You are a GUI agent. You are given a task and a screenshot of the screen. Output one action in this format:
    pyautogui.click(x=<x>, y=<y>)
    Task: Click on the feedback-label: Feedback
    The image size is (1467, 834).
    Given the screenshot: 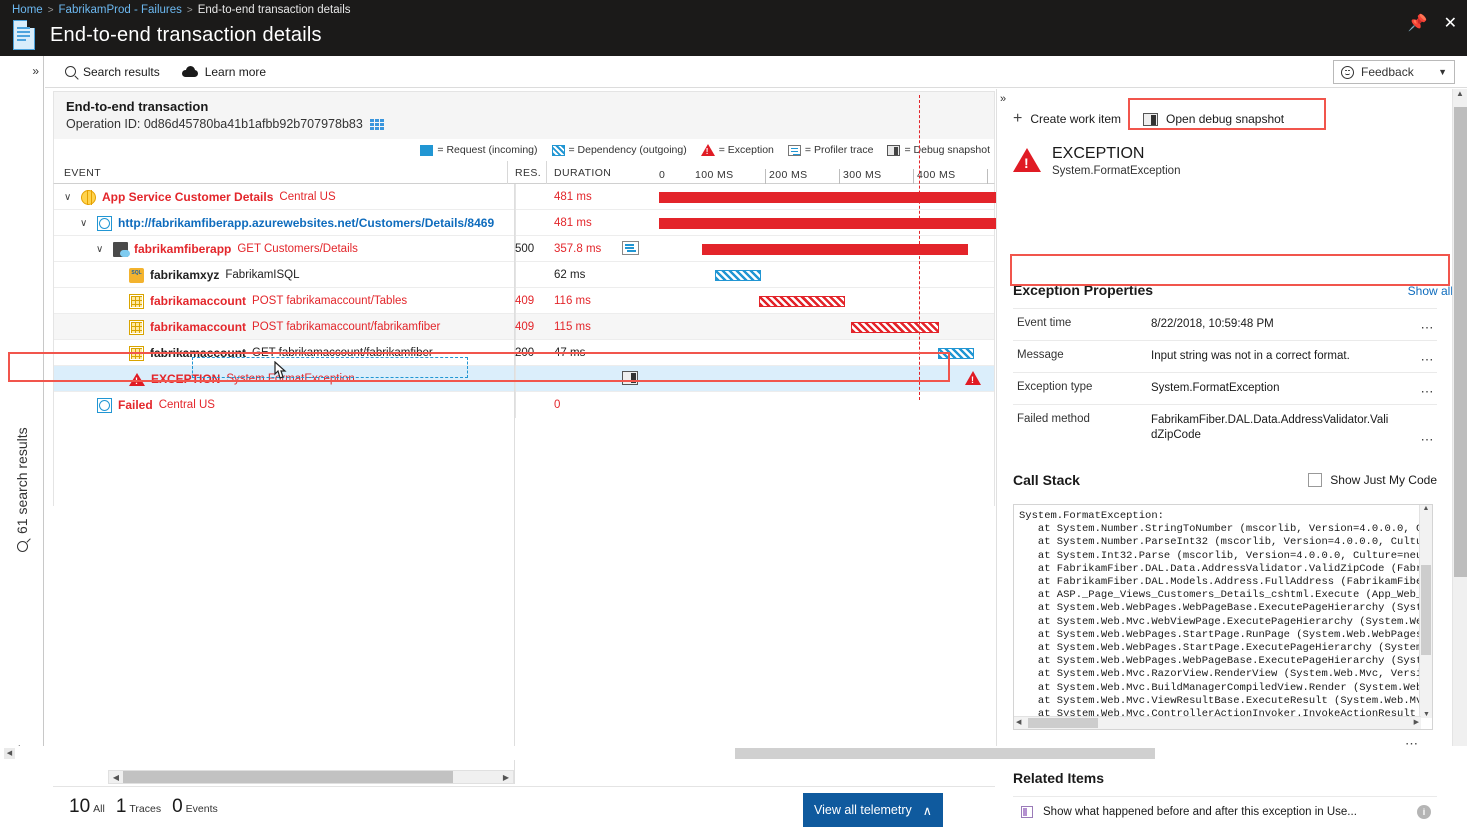 What is the action you would take?
    pyautogui.click(x=1387, y=72)
    